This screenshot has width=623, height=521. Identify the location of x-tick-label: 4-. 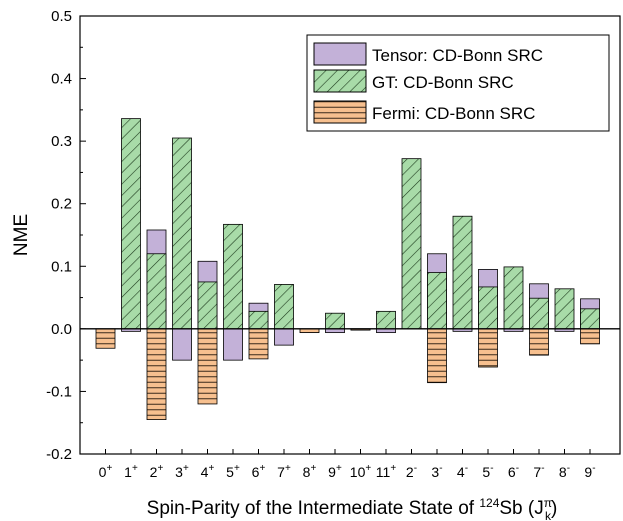
(462, 471).